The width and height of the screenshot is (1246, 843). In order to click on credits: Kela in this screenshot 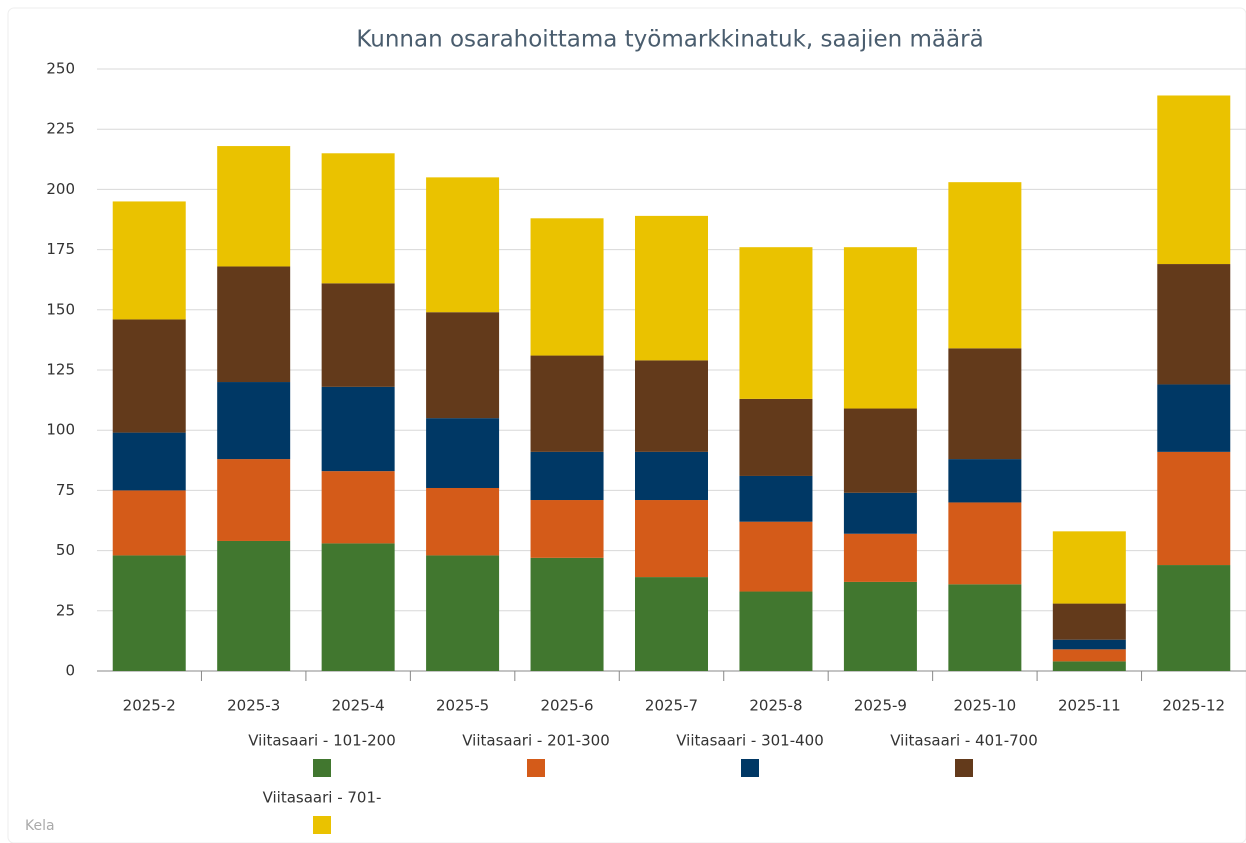, I will do `click(40, 826)`.